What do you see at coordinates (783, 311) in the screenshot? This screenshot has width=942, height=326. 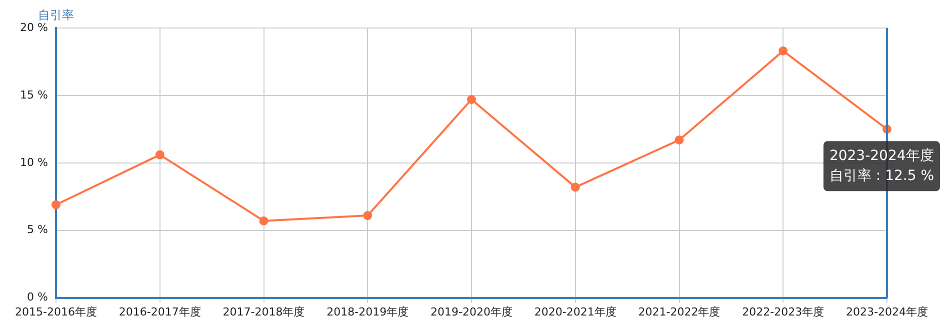 I see `x-tick-label: 2022-2023年度` at bounding box center [783, 311].